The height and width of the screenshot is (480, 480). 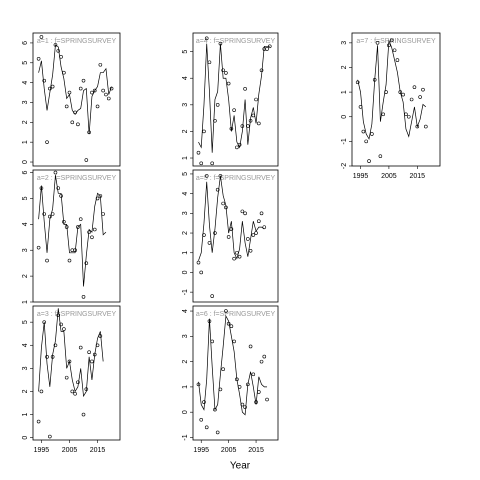 I want to click on y-tick-label: 6, so click(x=25, y=173).